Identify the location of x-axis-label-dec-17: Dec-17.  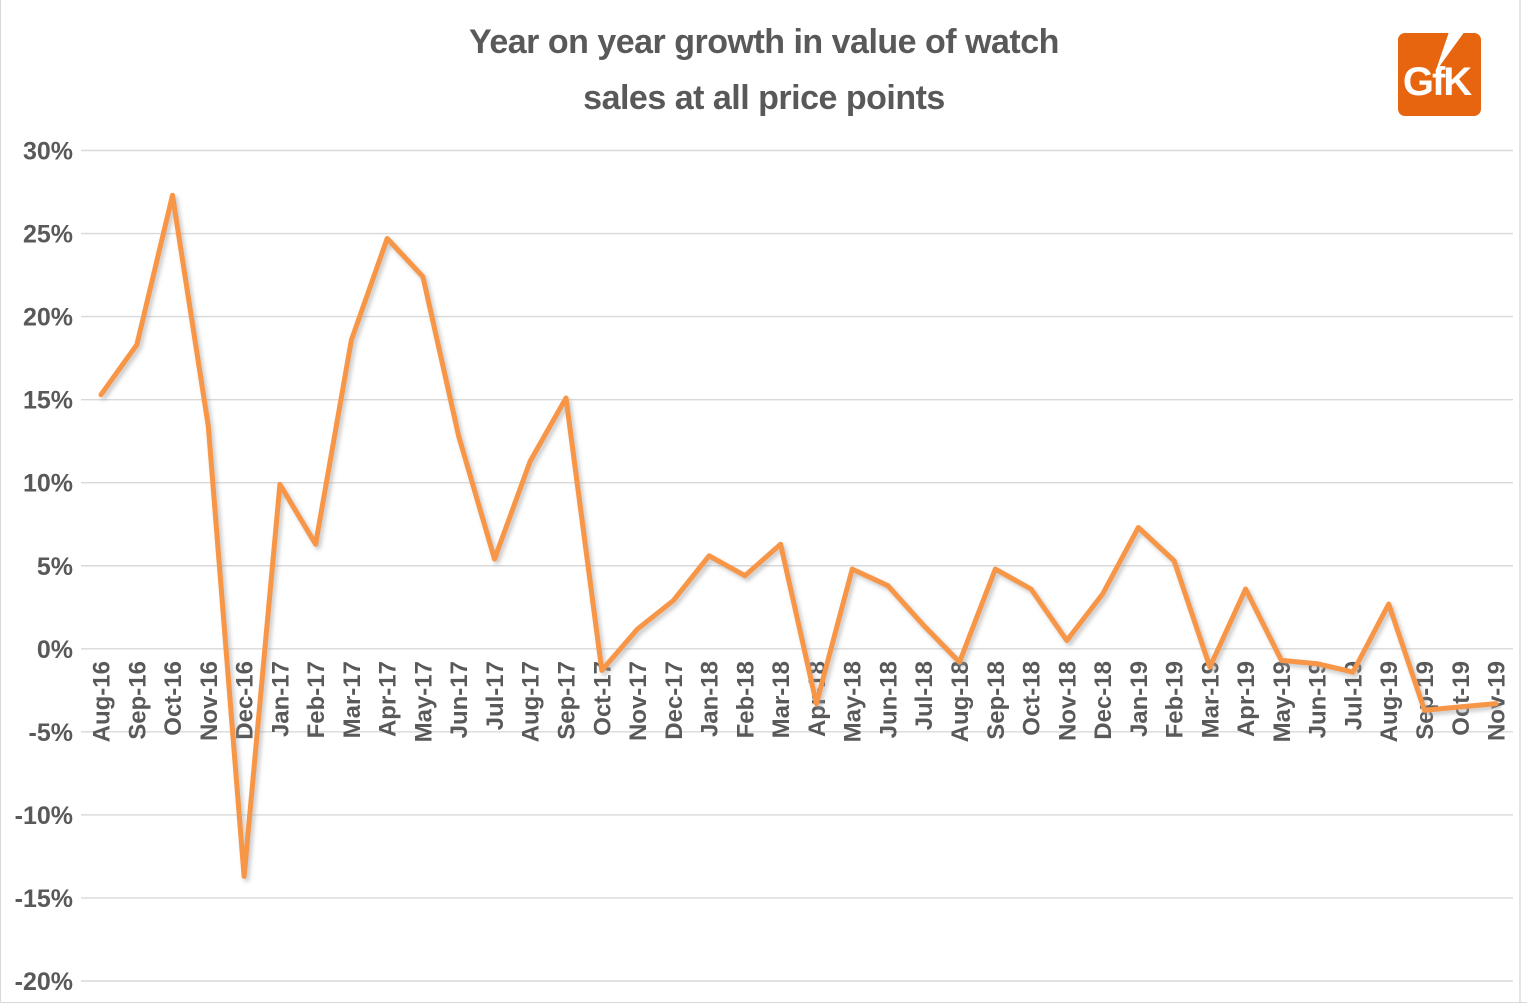
(674, 700).